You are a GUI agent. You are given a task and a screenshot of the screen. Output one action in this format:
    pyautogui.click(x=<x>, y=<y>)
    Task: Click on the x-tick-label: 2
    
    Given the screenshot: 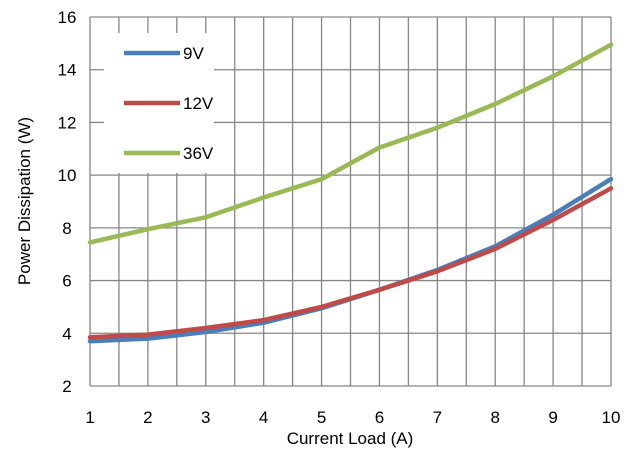 What is the action you would take?
    pyautogui.click(x=147, y=417)
    